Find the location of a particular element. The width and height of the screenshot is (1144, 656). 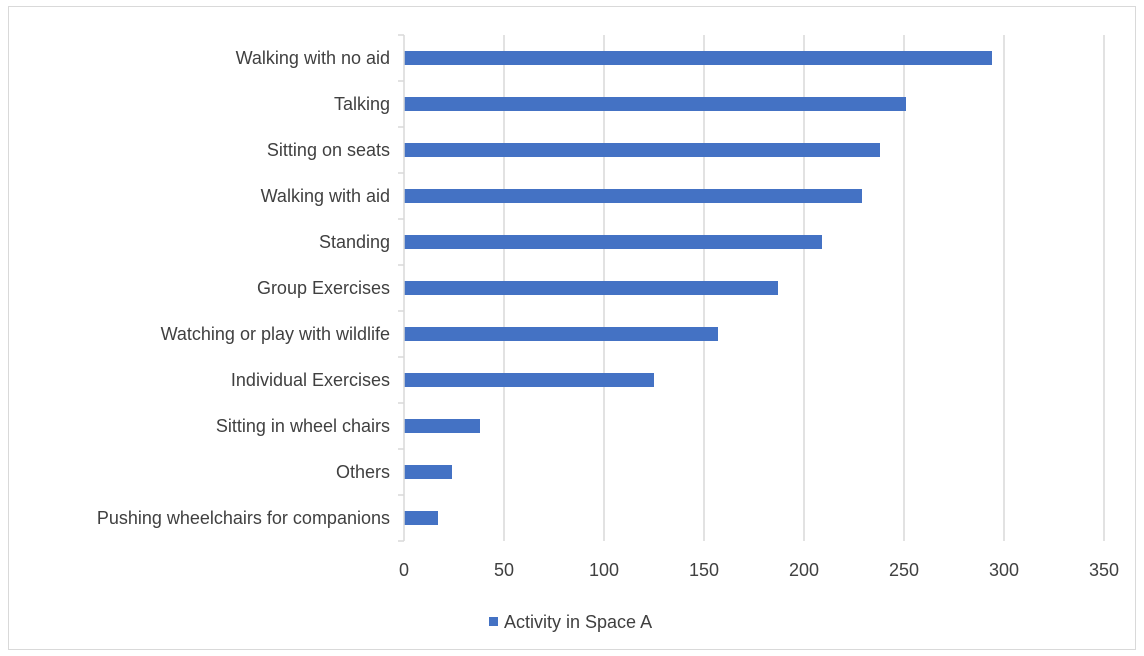

bar-standing is located at coordinates (613, 242).